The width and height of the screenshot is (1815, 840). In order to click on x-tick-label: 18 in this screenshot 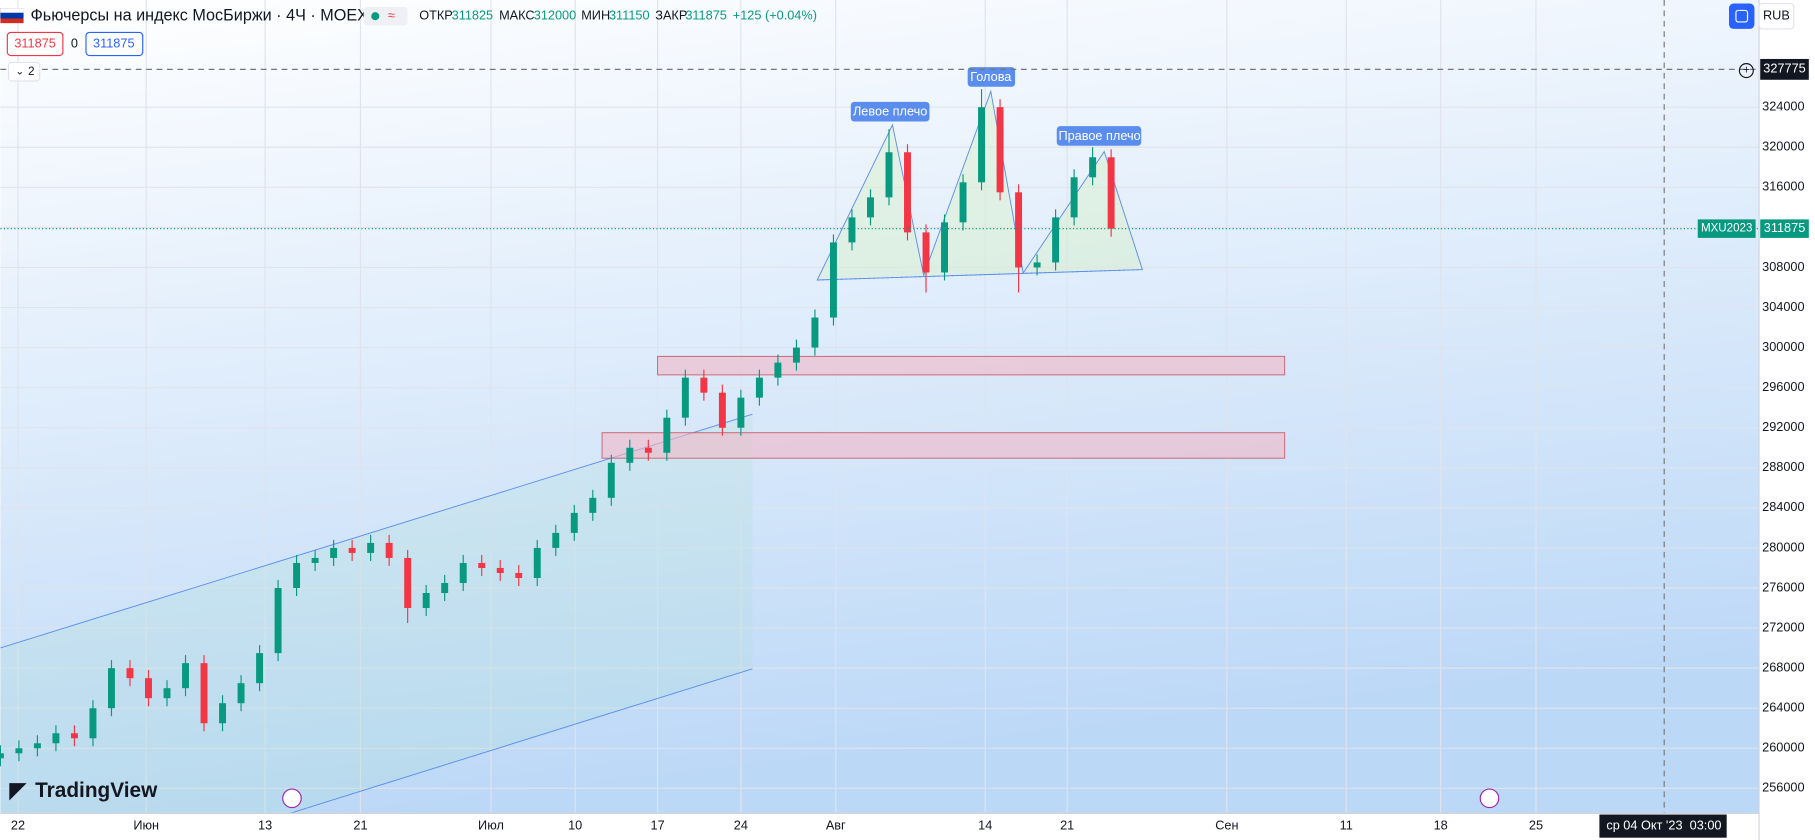, I will do `click(1441, 824)`.